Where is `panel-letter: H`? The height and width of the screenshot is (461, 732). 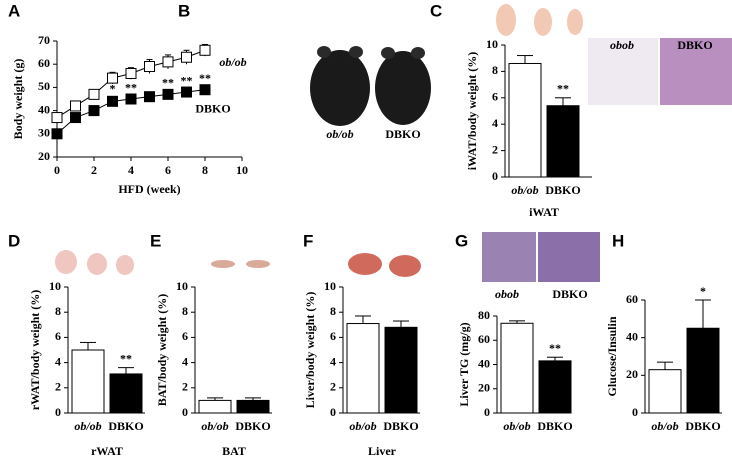
panel-letter: H is located at coordinates (618, 240).